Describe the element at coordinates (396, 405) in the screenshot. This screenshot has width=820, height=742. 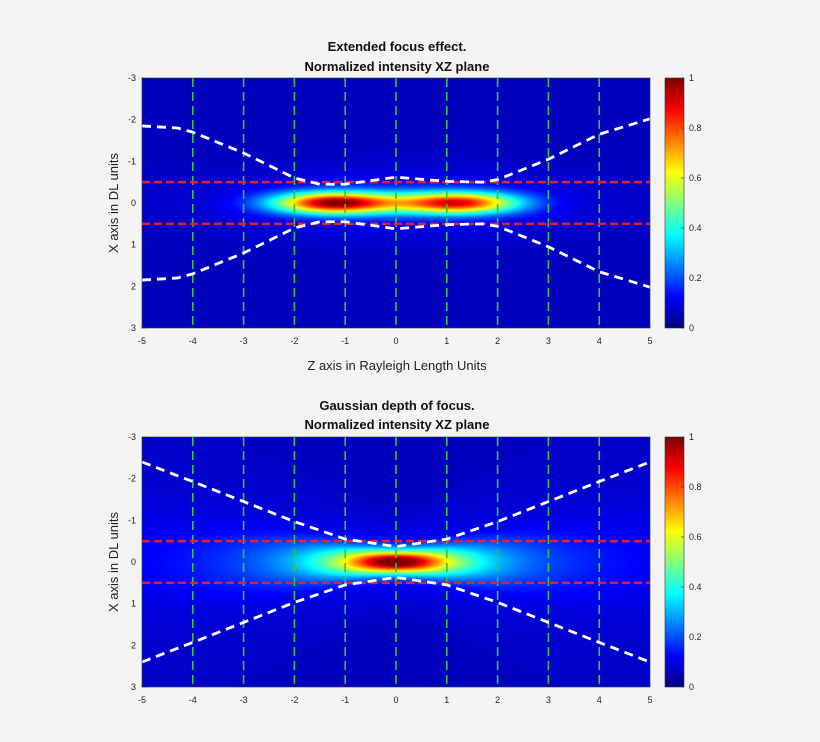
I see `chart-title-line1: Gaussian depth of focus.` at that location.